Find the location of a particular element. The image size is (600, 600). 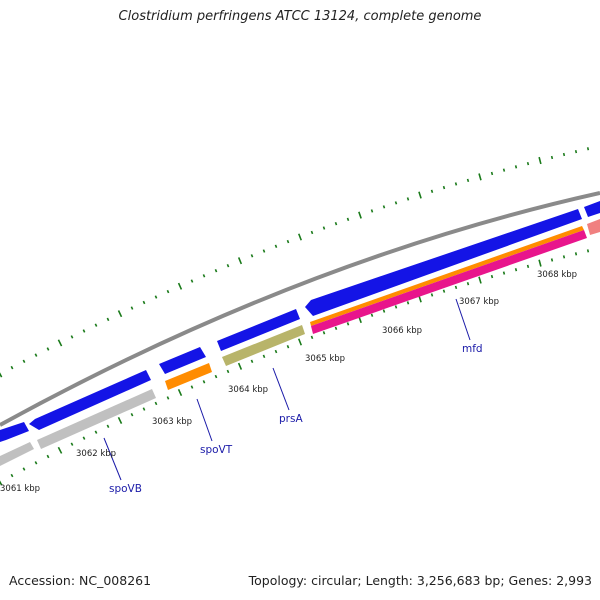

scale-label: 3065 kbp is located at coordinates (325, 359).